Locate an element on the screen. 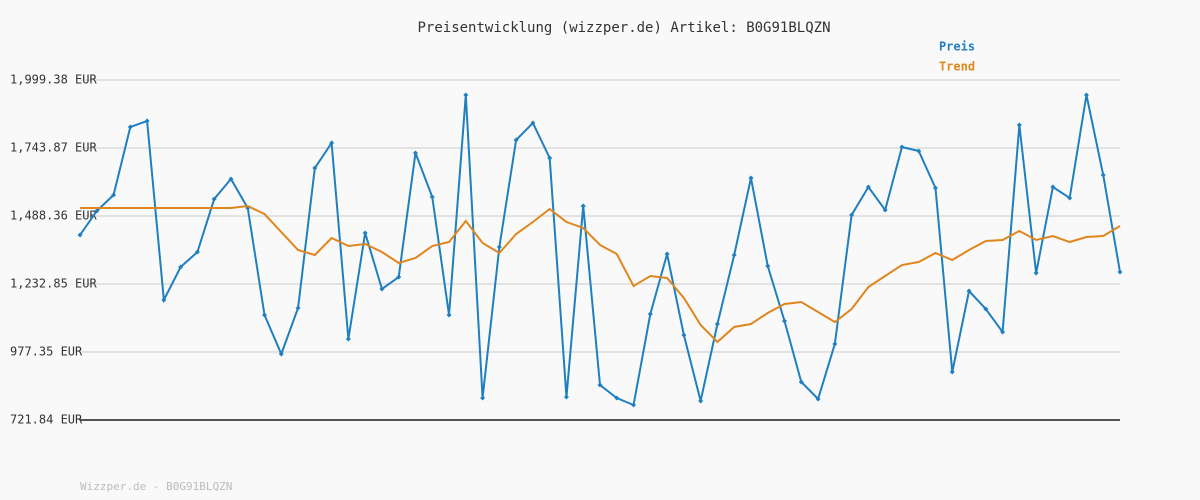 This screenshot has height=500, width=1200. footer: Wizzper.de - B0G91BLQZN is located at coordinates (156, 486).